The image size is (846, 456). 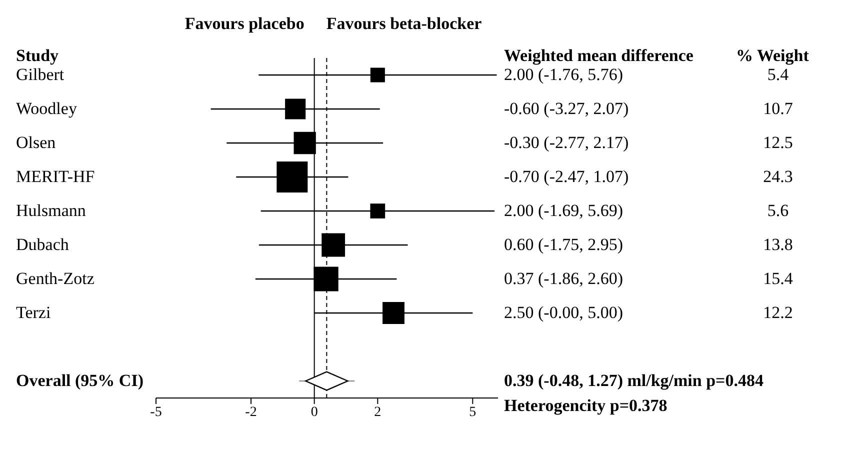 What do you see at coordinates (778, 176) in the screenshot?
I see `text: 24.3` at bounding box center [778, 176].